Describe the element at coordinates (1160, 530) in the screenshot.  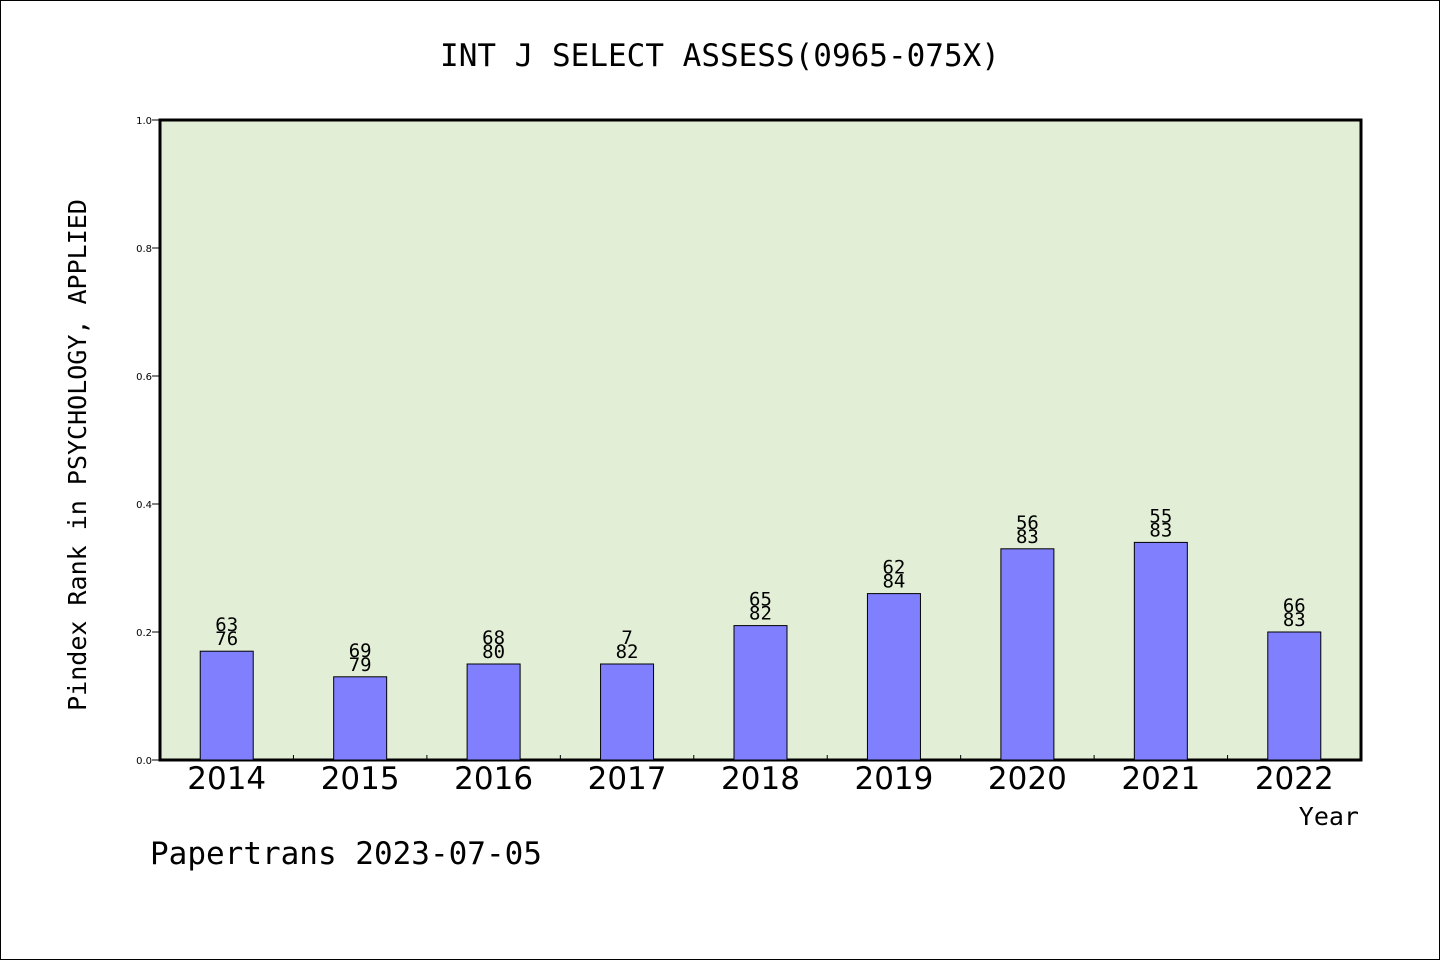
I see `total-label-2021: 83` at that location.